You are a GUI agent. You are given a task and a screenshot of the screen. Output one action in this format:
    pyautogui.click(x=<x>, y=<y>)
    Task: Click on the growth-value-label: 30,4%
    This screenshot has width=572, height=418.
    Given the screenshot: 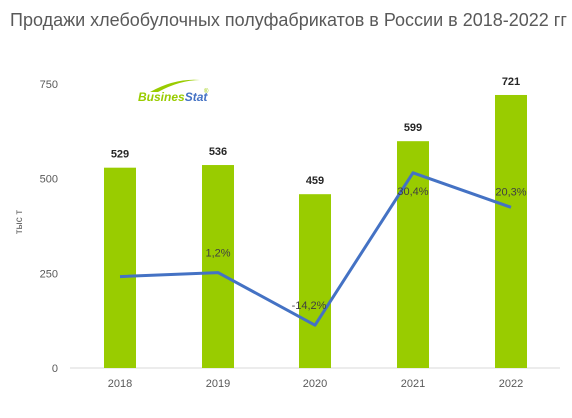 What is the action you would take?
    pyautogui.click(x=412, y=192)
    